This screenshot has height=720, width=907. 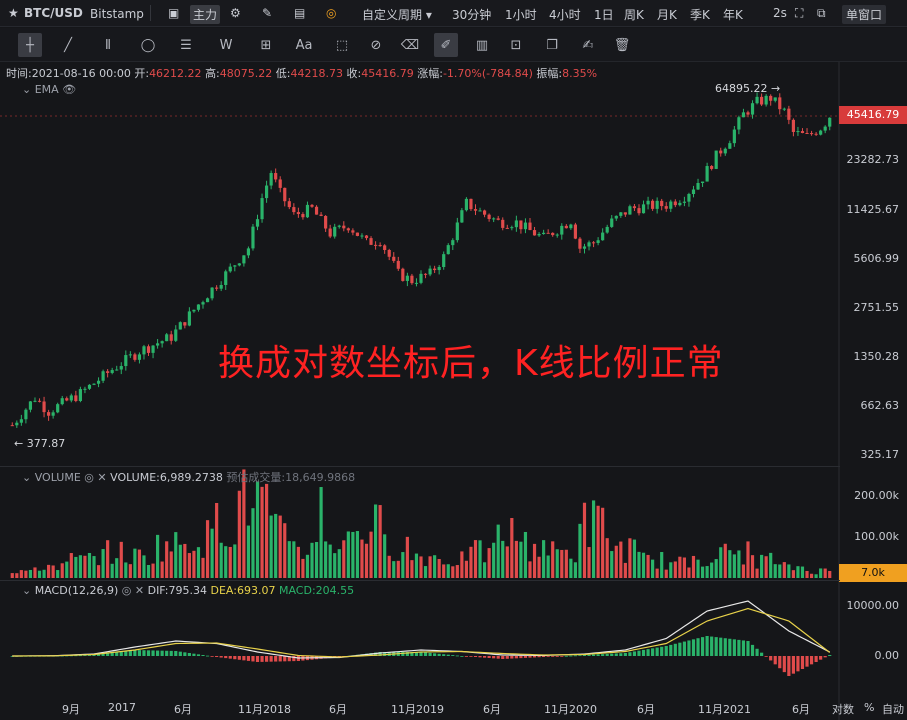 I want to click on ellipse-icon: ◯, so click(x=148, y=45).